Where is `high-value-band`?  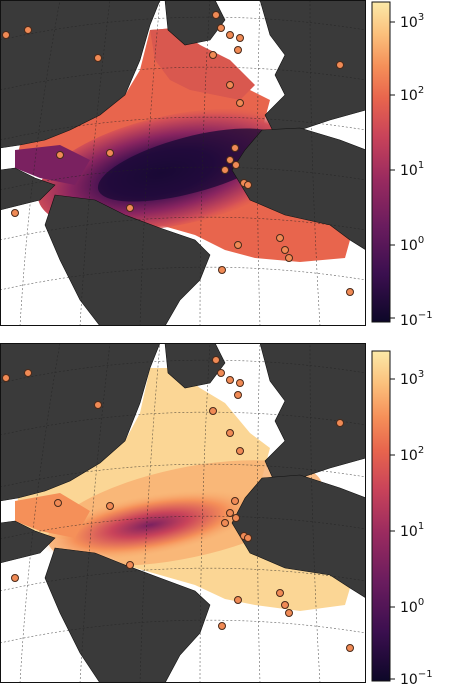
high-value-band is located at coordinates (150, 525).